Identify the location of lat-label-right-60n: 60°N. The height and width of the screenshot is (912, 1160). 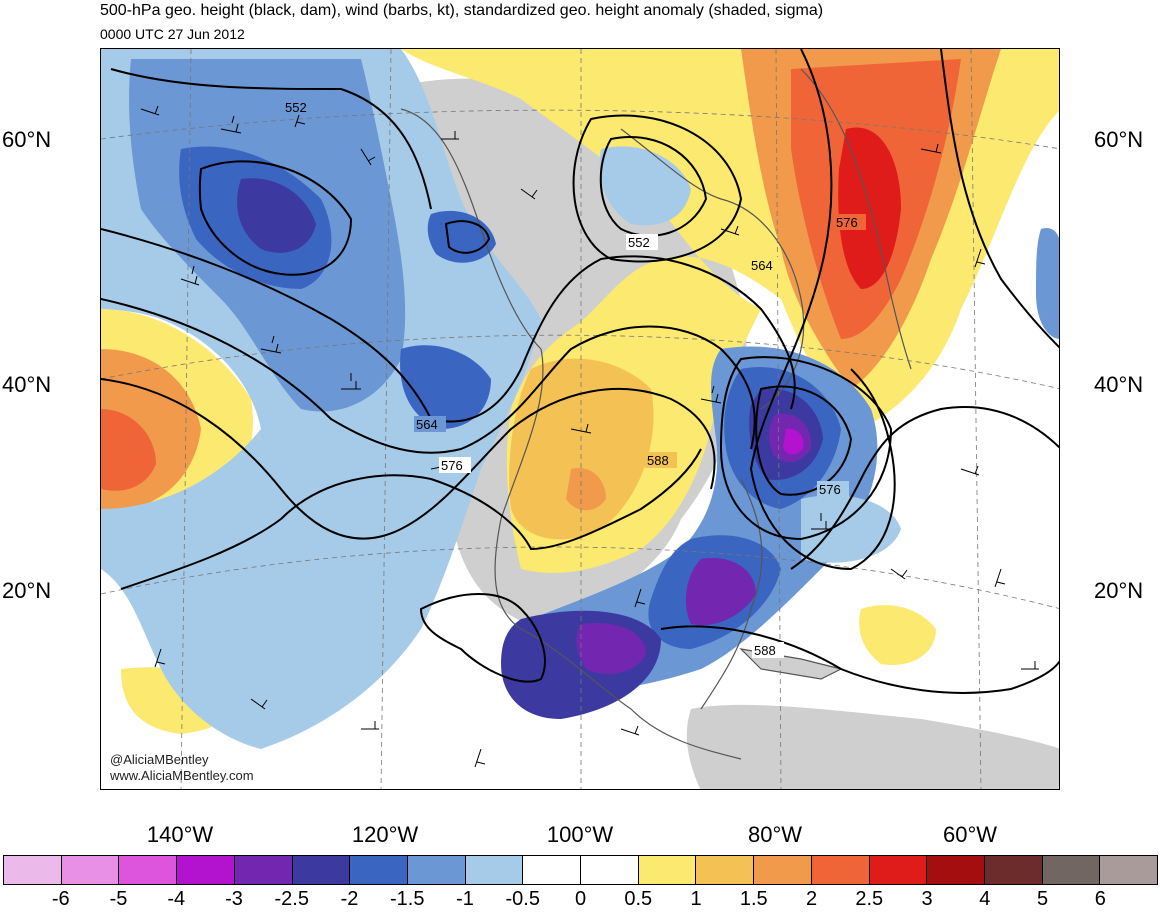
(1119, 139).